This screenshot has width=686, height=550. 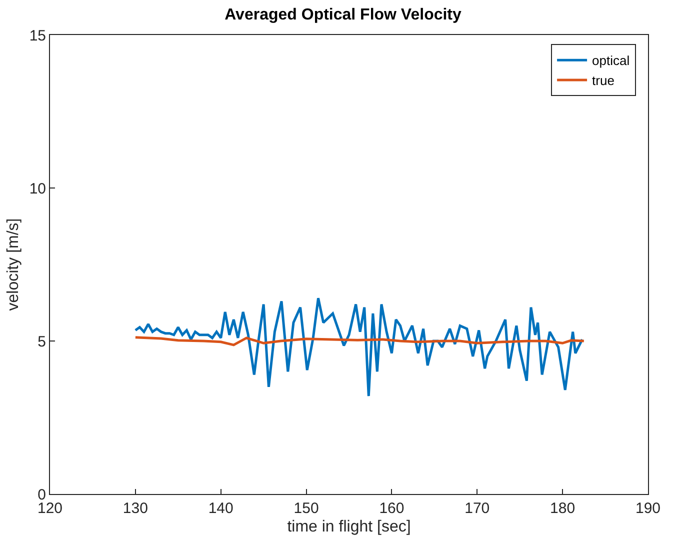 What do you see at coordinates (563, 508) in the screenshot?
I see `x-tick-label: 180` at bounding box center [563, 508].